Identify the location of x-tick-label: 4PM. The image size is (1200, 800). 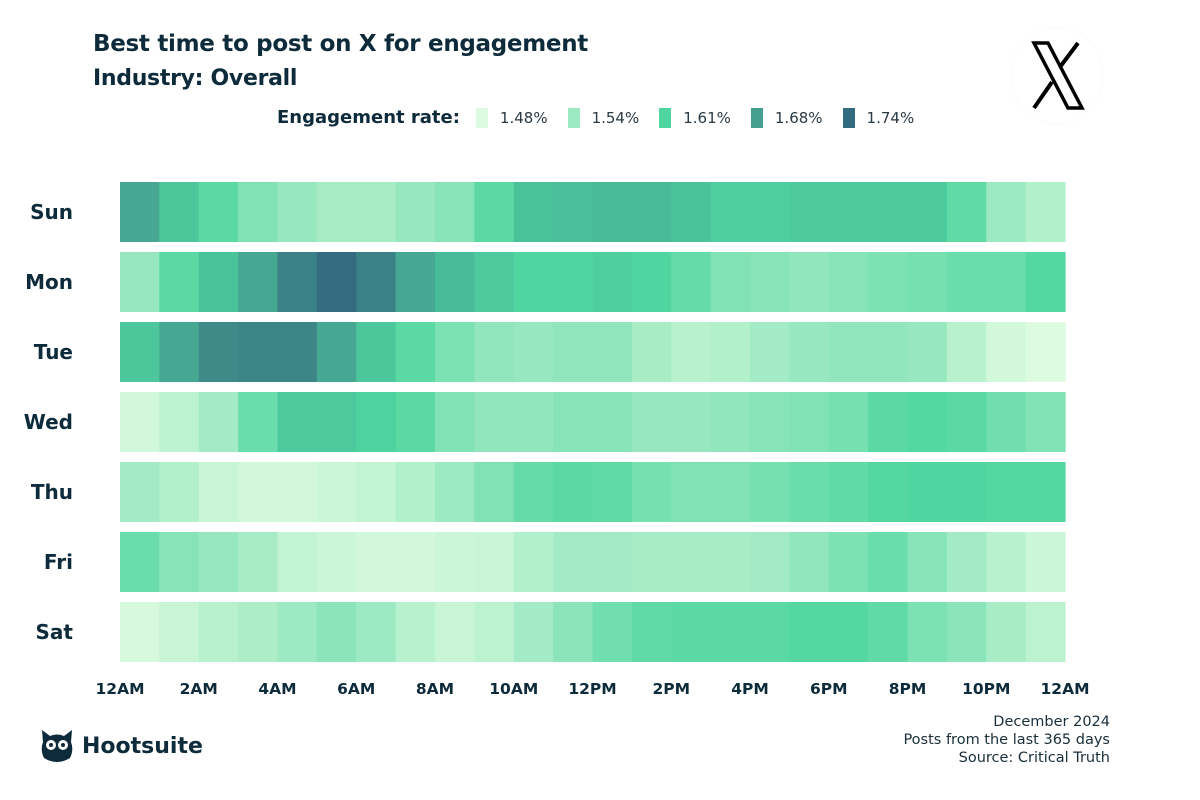
(750, 689).